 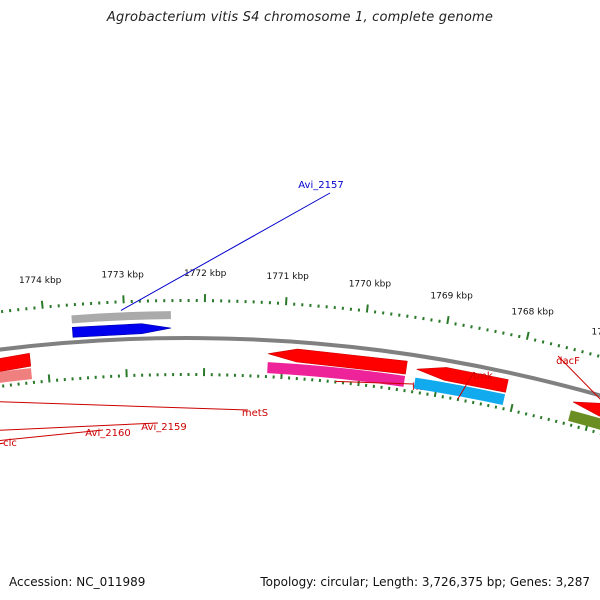 I want to click on gene-tmk: tmk, so click(x=461, y=386).